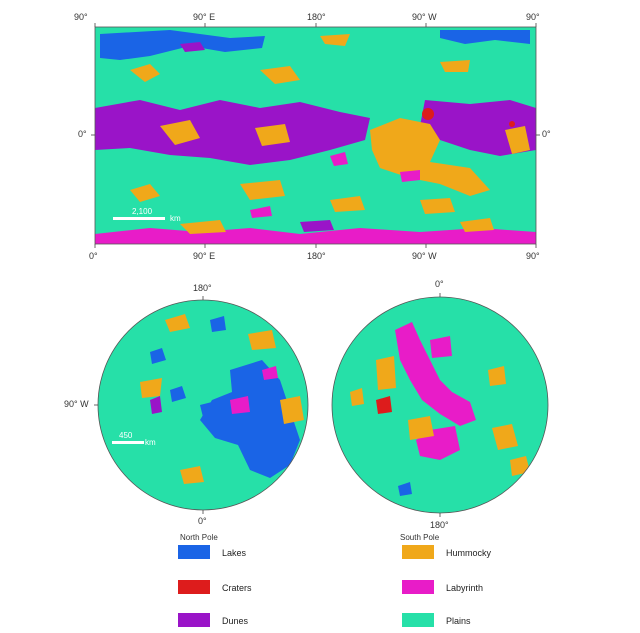 The height and width of the screenshot is (633, 640). I want to click on north-pole-top-label: 180°, so click(202, 288).